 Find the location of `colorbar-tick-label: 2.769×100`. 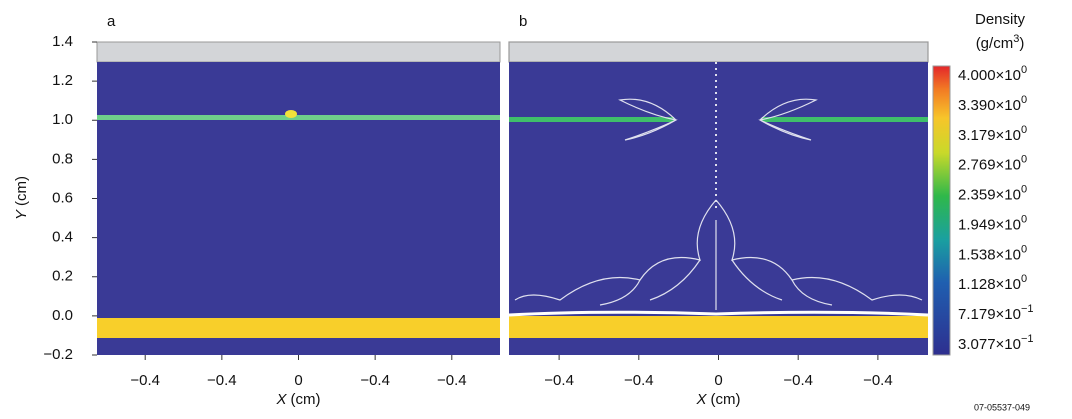

colorbar-tick-label: 2.769×100 is located at coordinates (992, 164).